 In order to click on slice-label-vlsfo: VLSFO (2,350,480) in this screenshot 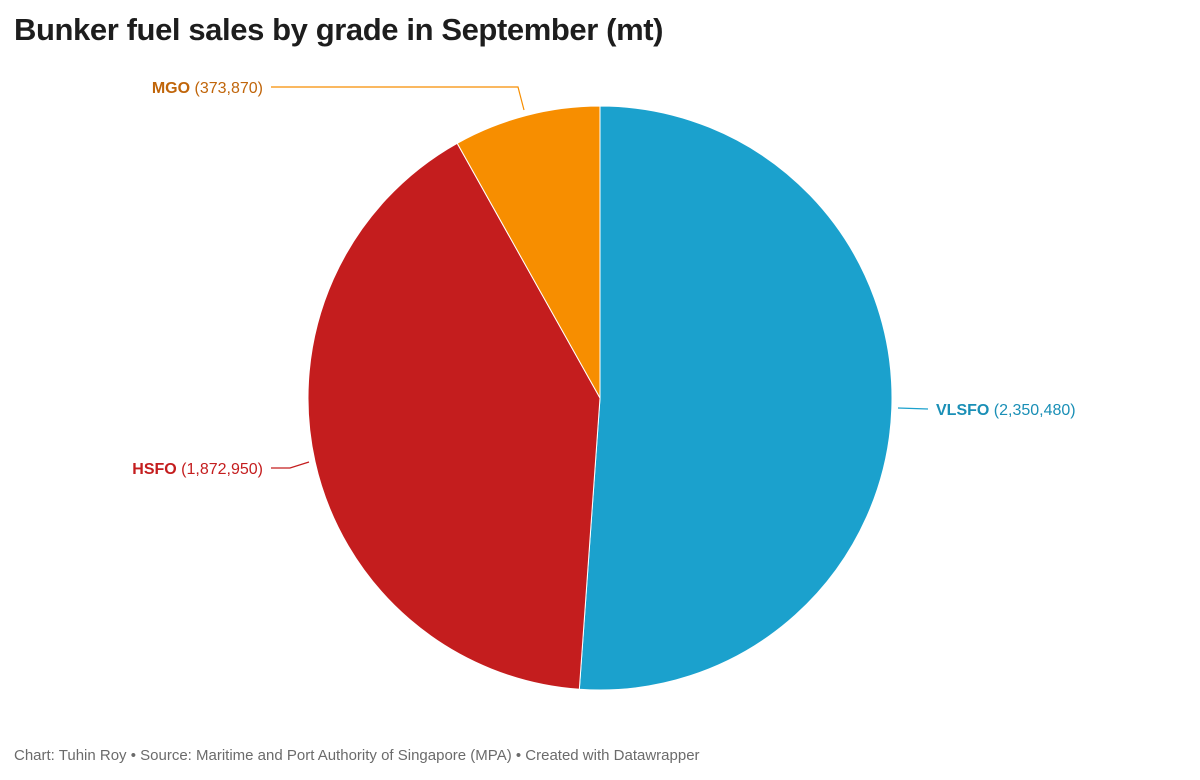, I will do `click(1006, 410)`.